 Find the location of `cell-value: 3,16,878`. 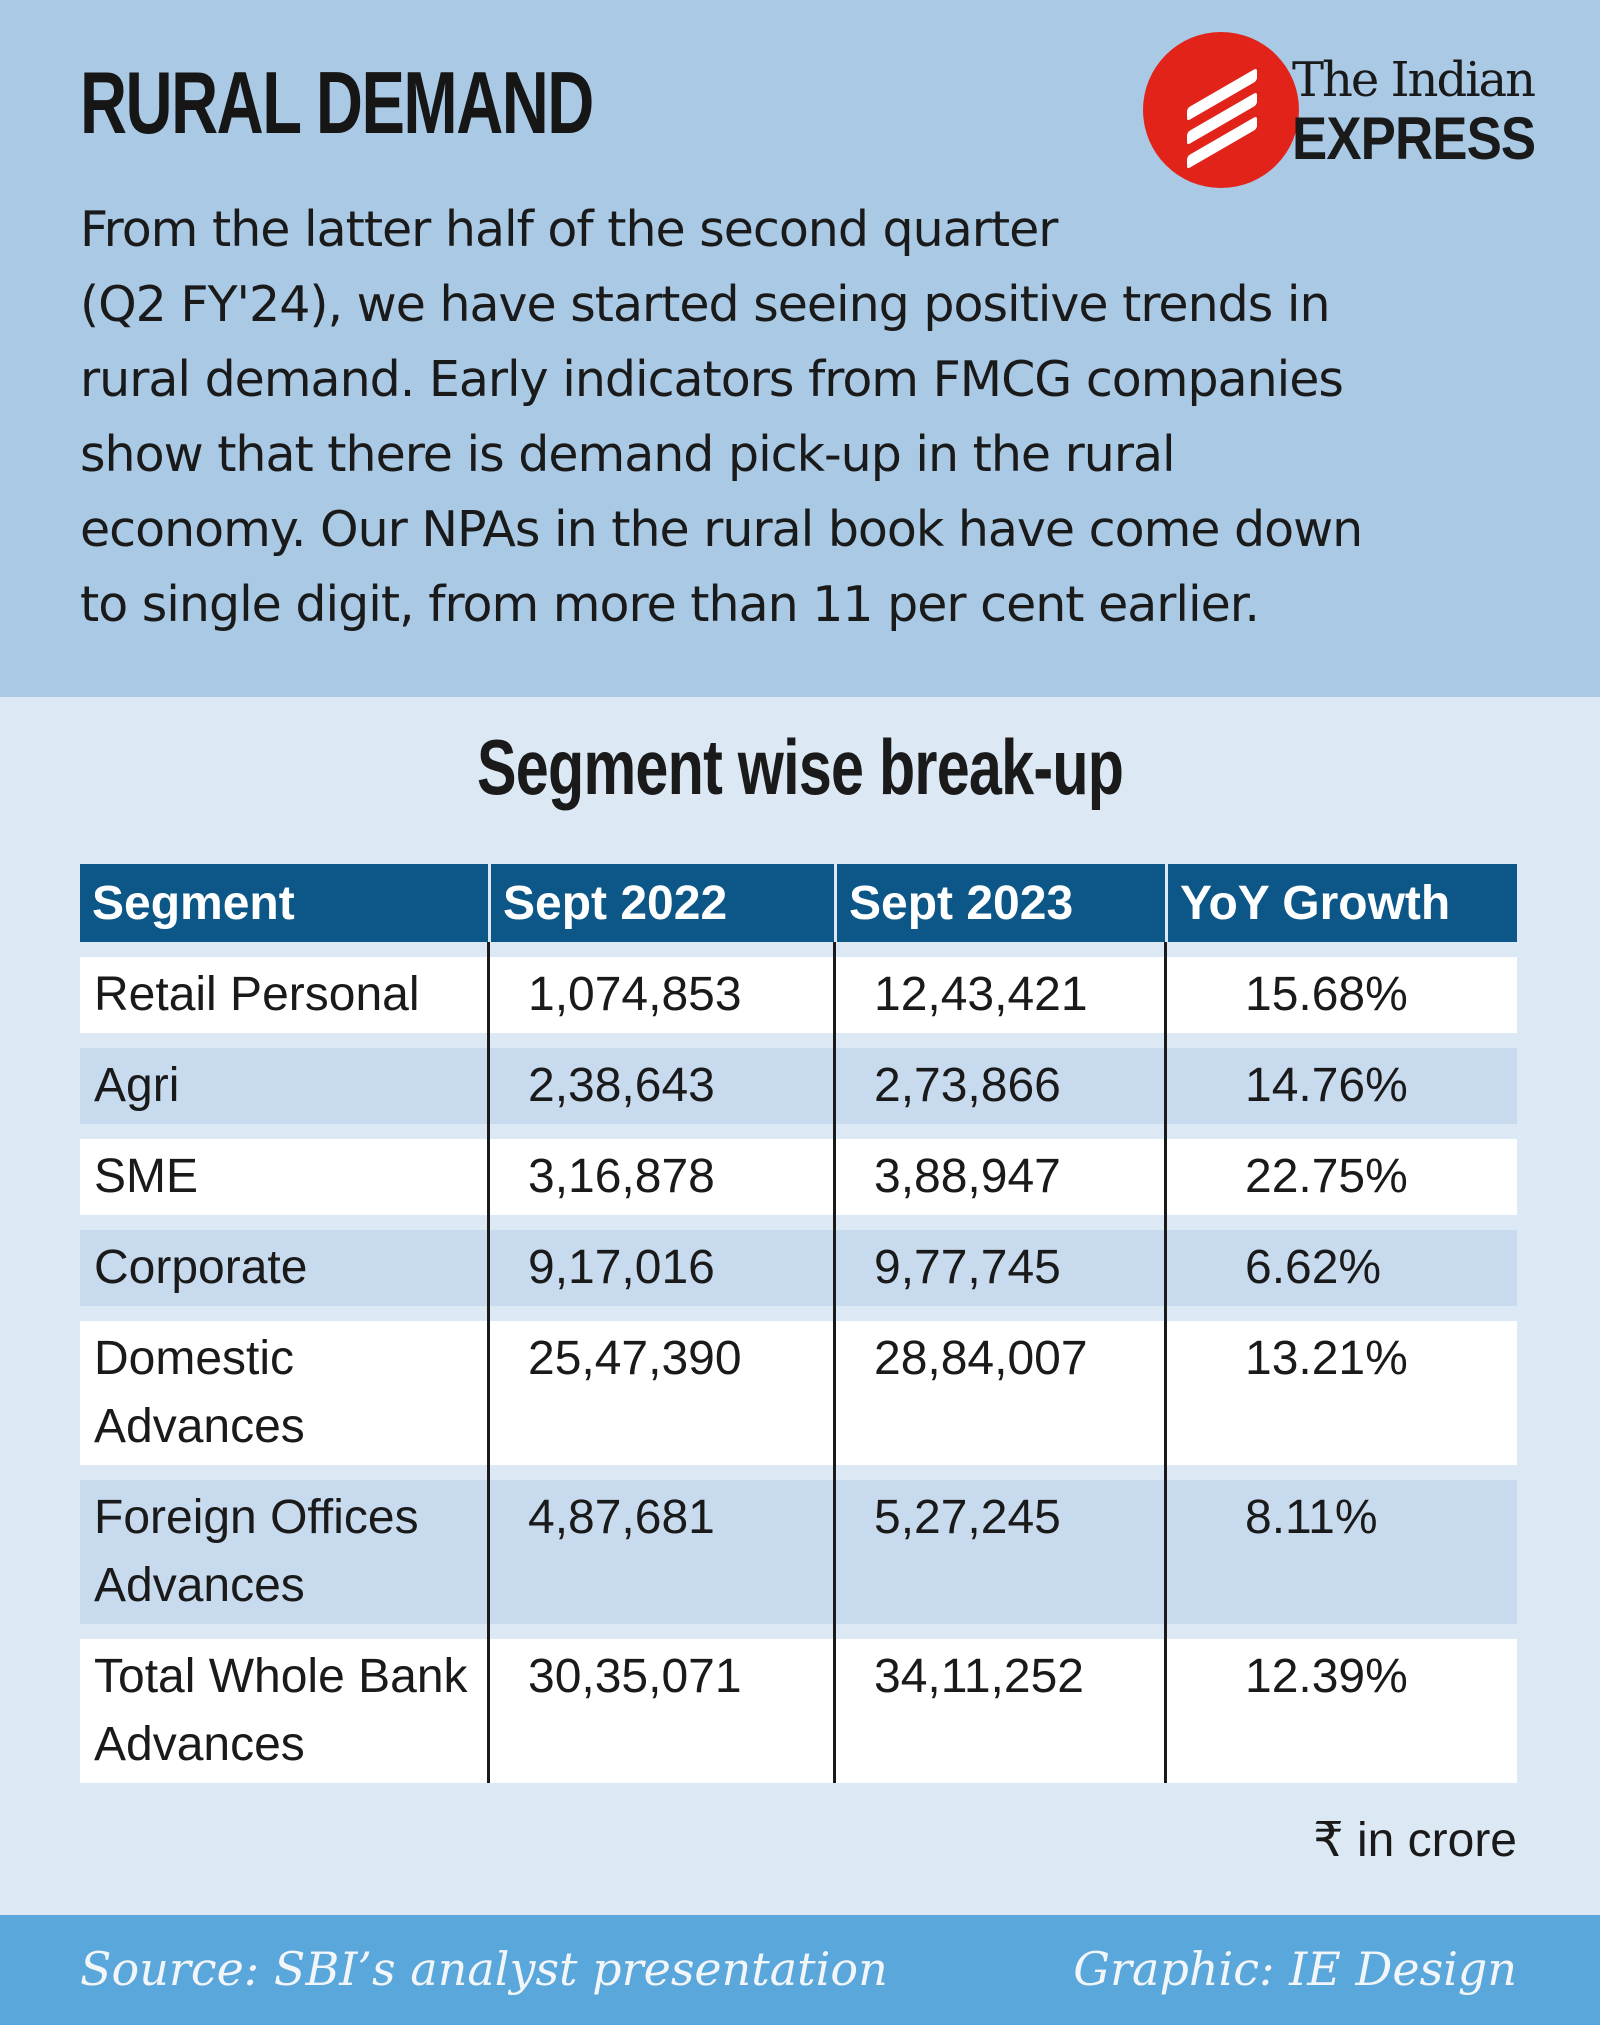

cell-value: 3,16,878 is located at coordinates (661, 1177).